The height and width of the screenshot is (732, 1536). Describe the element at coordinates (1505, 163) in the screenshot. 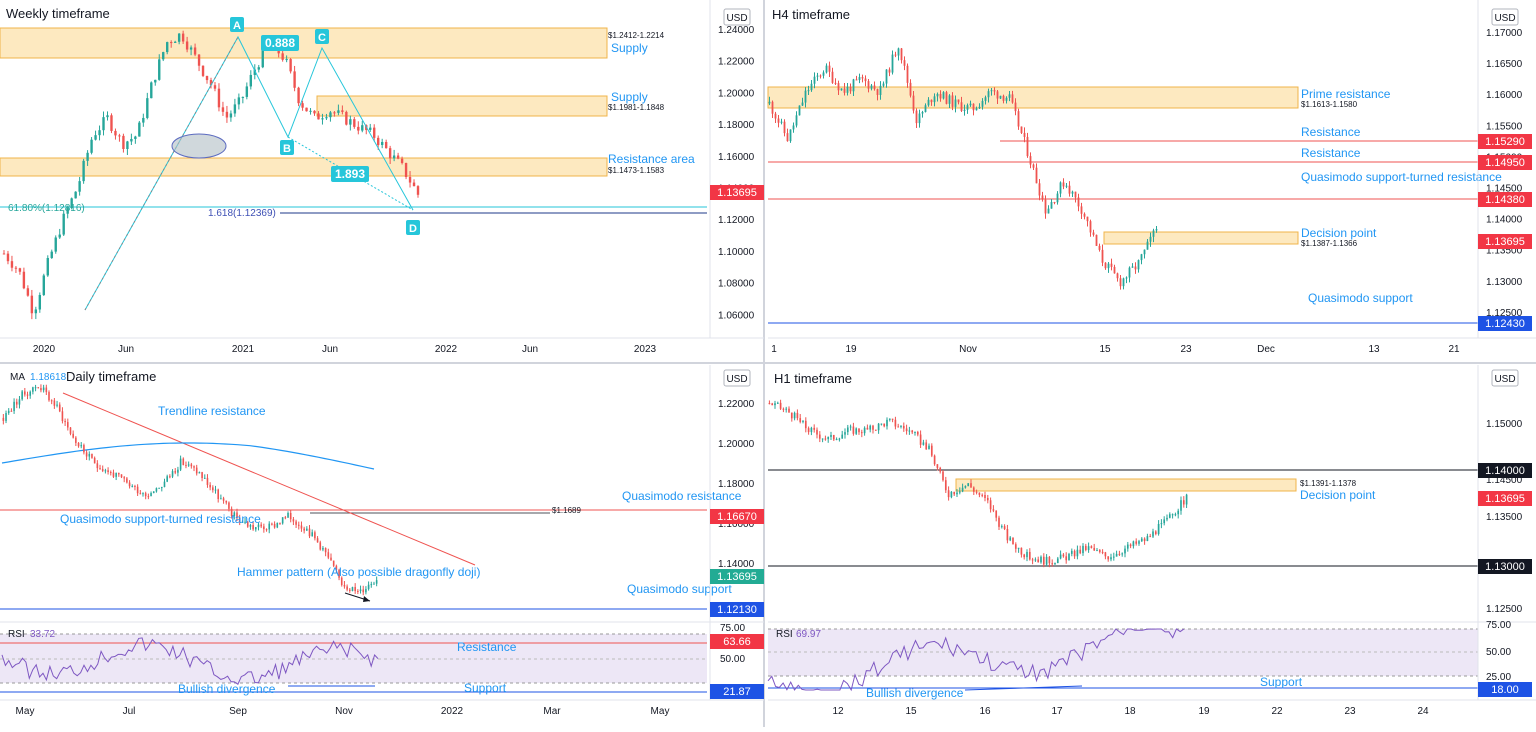

I see `h4-tag-14950-label: 1.14950` at that location.